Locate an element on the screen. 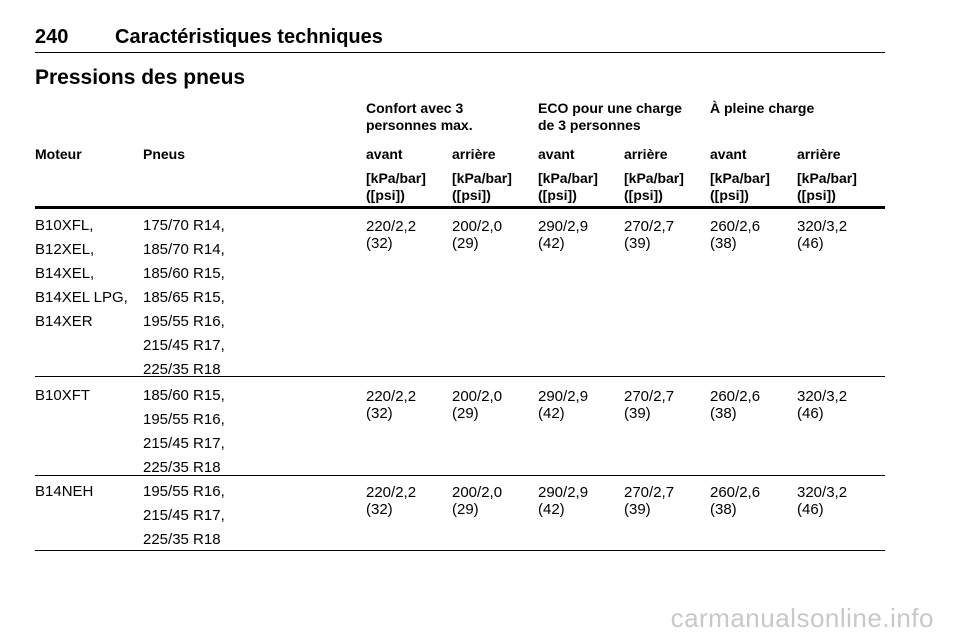  group-header-line2: de 3 personnes is located at coordinates (589, 125).